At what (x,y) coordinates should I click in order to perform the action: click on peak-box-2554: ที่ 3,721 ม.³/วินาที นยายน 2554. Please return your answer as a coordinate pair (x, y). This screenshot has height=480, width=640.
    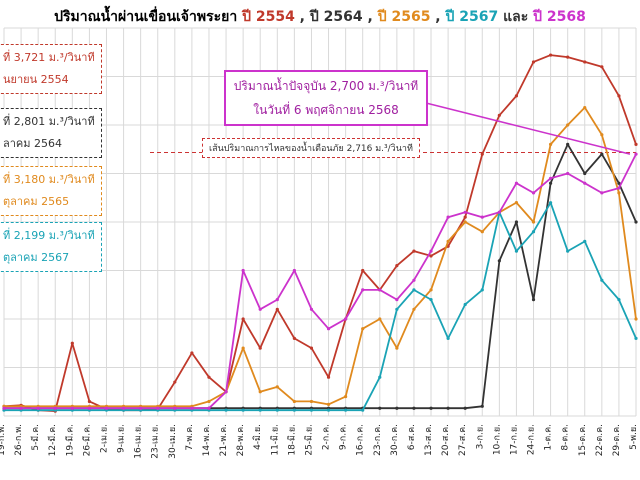
    Looking at the image, I should click on (51, 69).